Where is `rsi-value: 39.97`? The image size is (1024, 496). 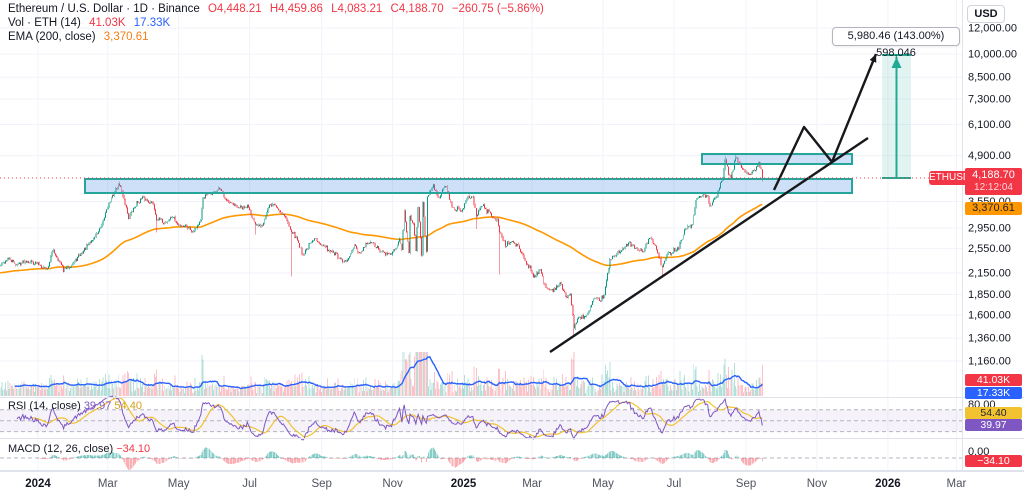 rsi-value: 39.97 is located at coordinates (98, 406).